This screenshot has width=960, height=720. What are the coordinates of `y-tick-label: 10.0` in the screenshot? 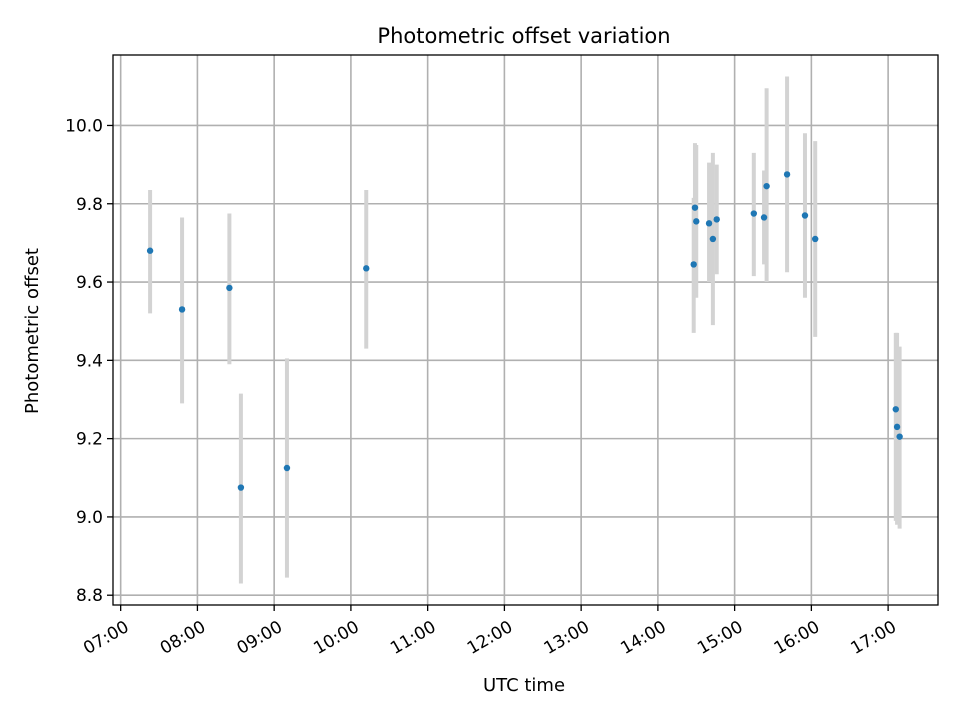 It's located at (84, 126).